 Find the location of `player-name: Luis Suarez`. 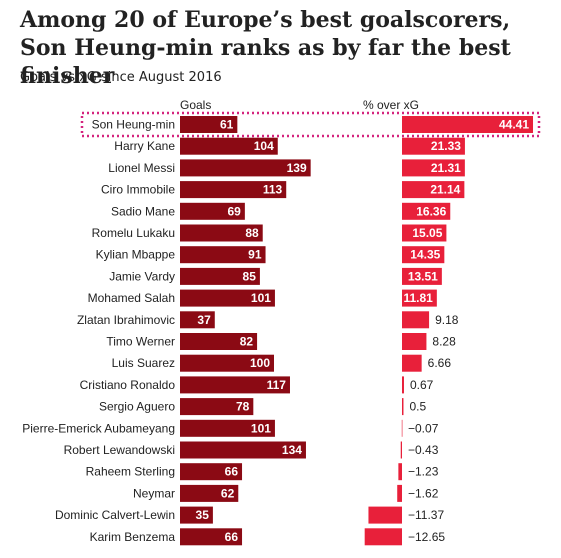

player-name: Luis Suarez is located at coordinates (143, 363).